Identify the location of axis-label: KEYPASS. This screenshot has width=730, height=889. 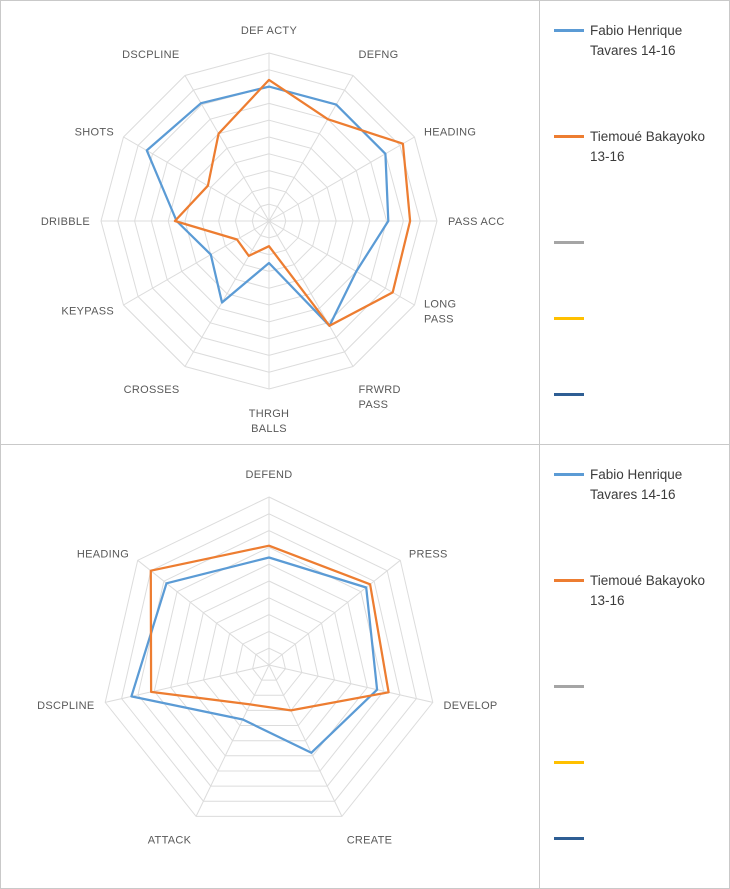
(87, 311).